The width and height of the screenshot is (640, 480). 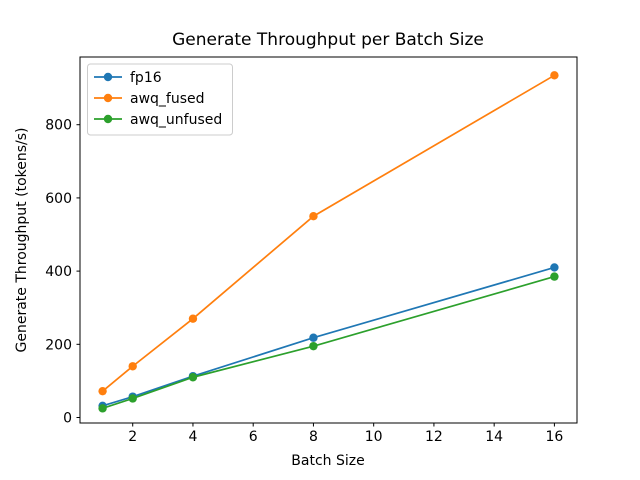 I want to click on x-tick-label: 6, so click(x=253, y=437).